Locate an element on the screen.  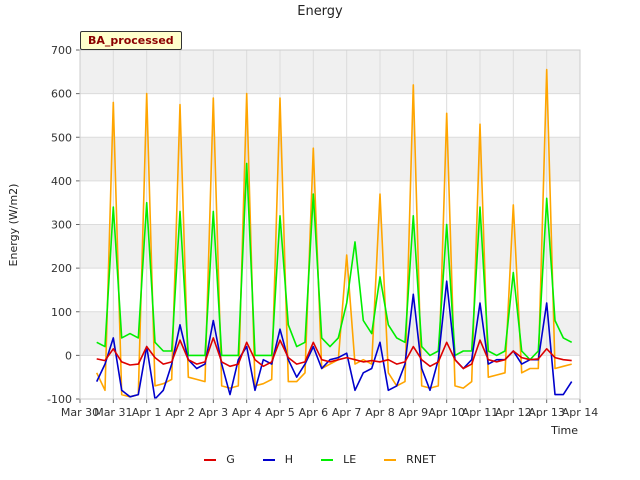
x-axis-label: Time is located at coordinates (564, 430).